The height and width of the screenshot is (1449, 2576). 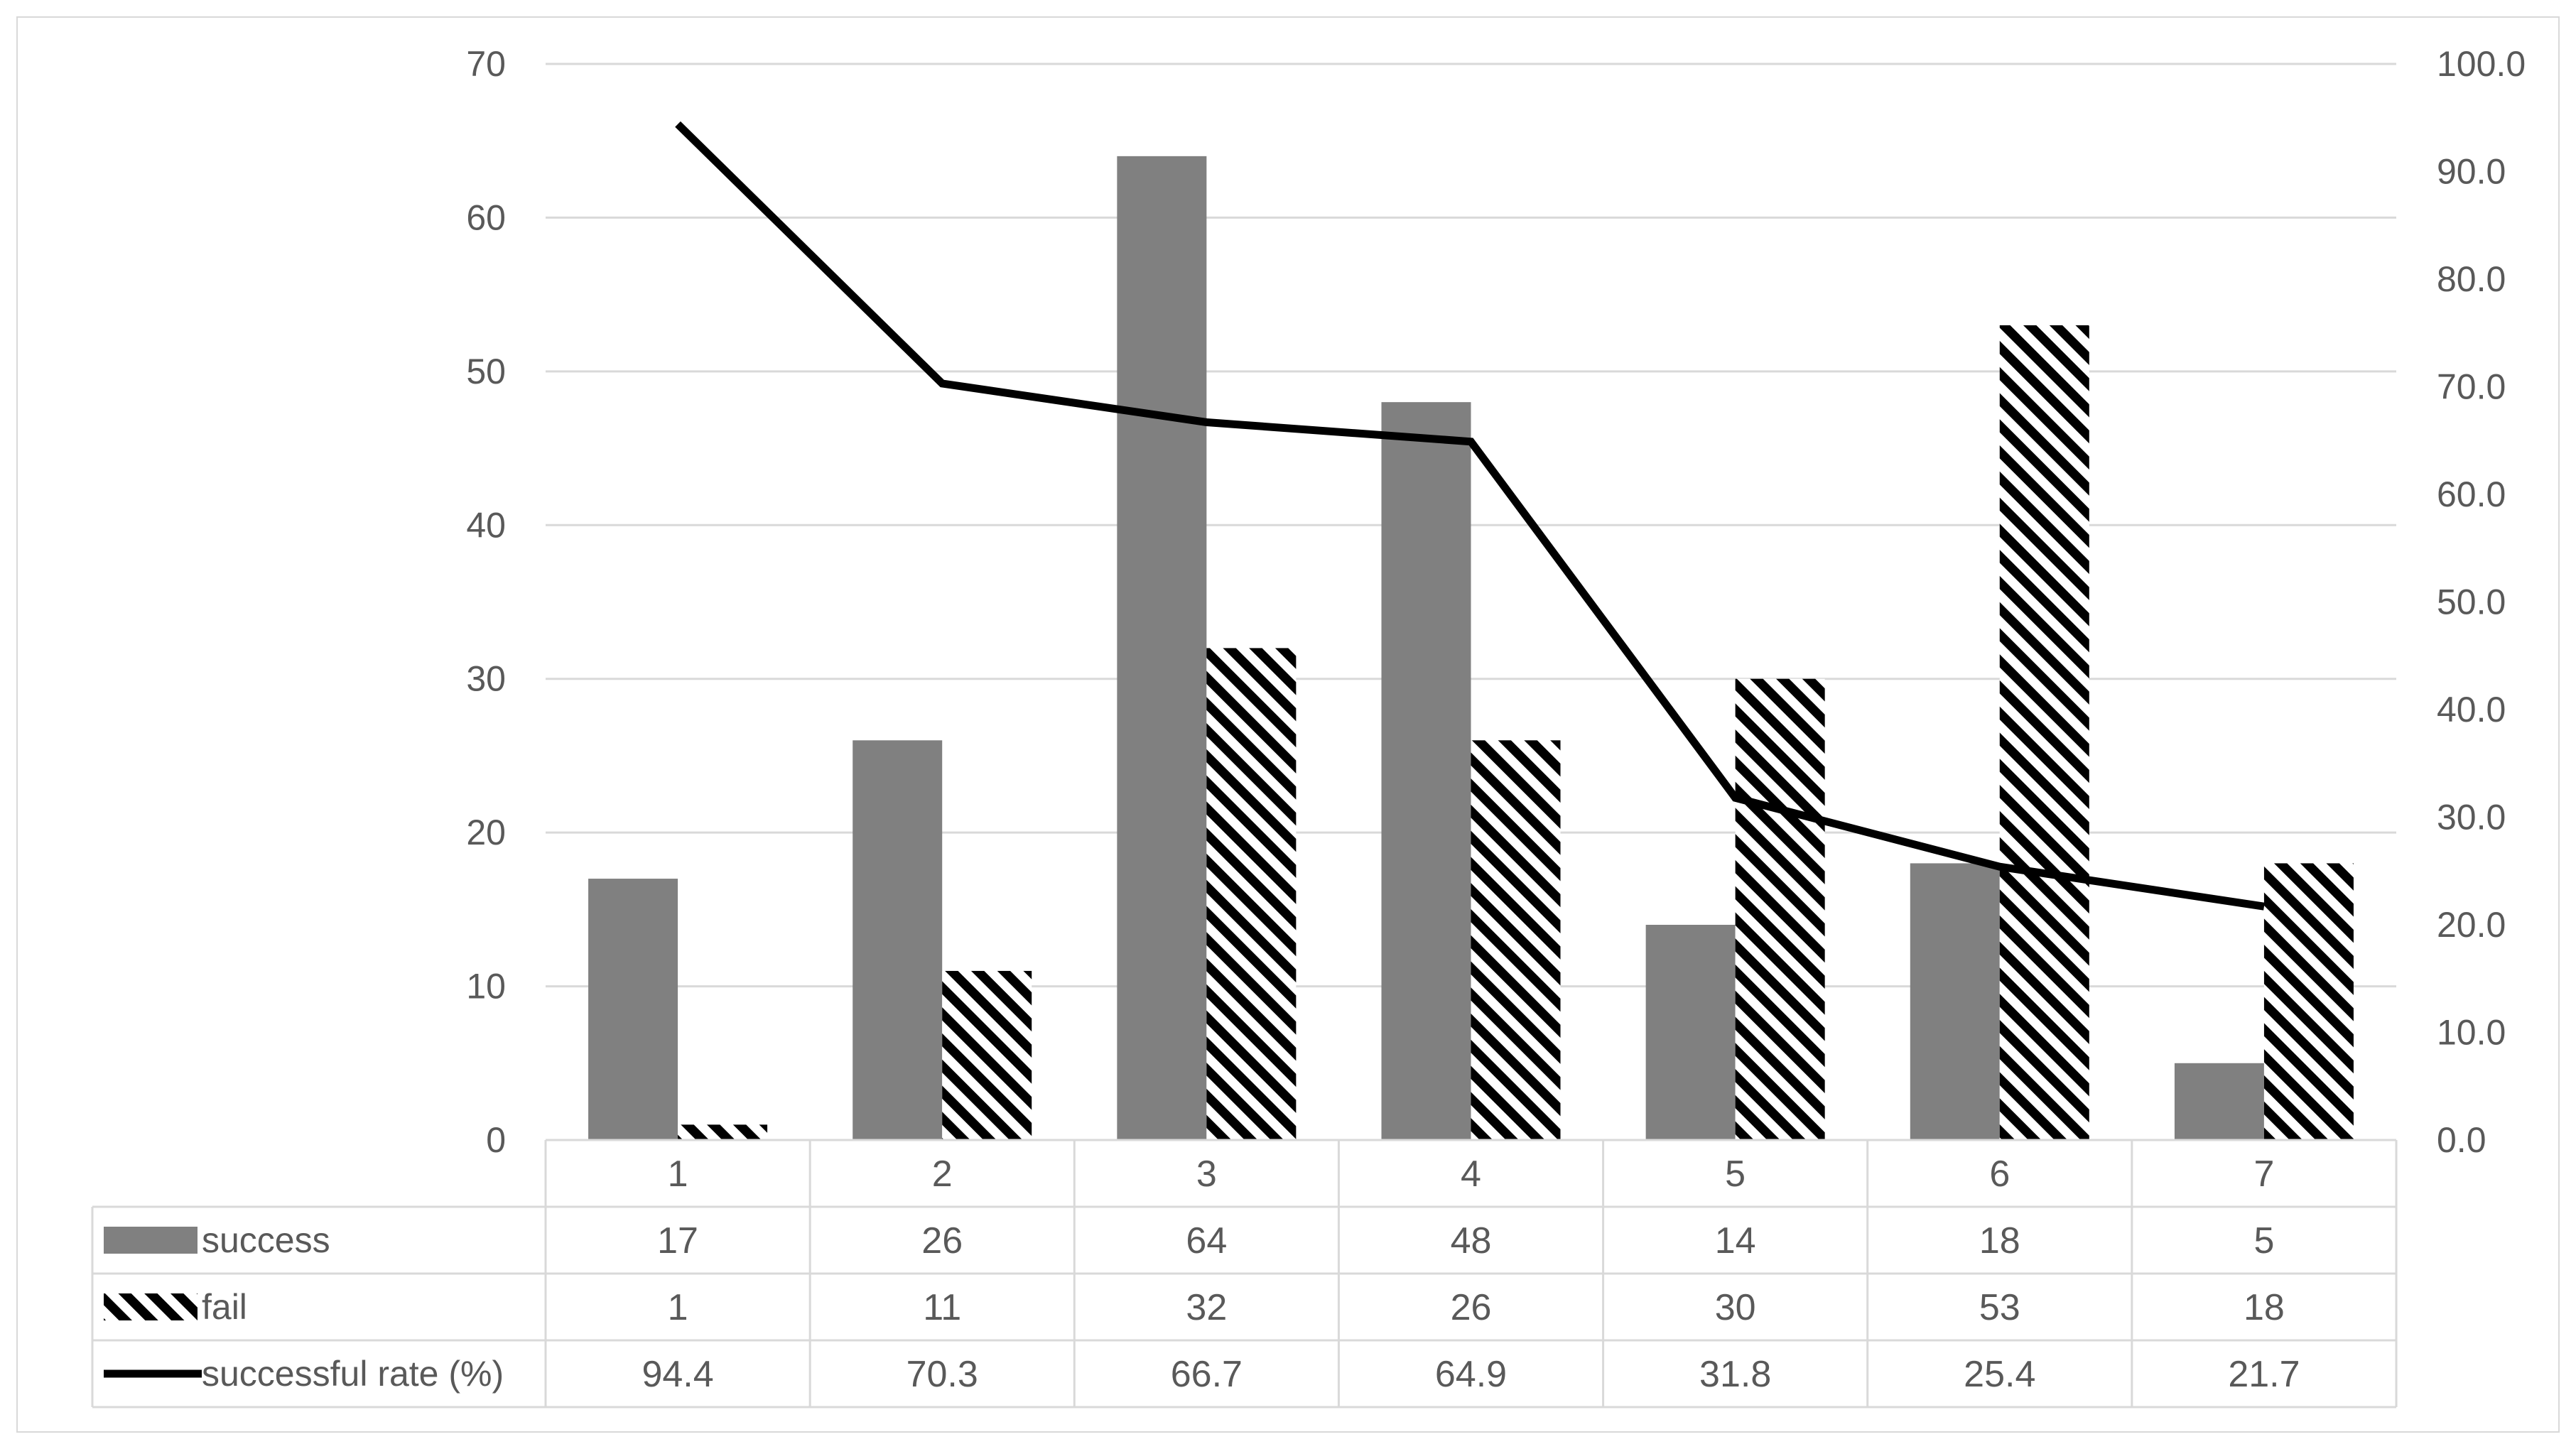 What do you see at coordinates (486, 525) in the screenshot?
I see `left-axis-tick-label: 40` at bounding box center [486, 525].